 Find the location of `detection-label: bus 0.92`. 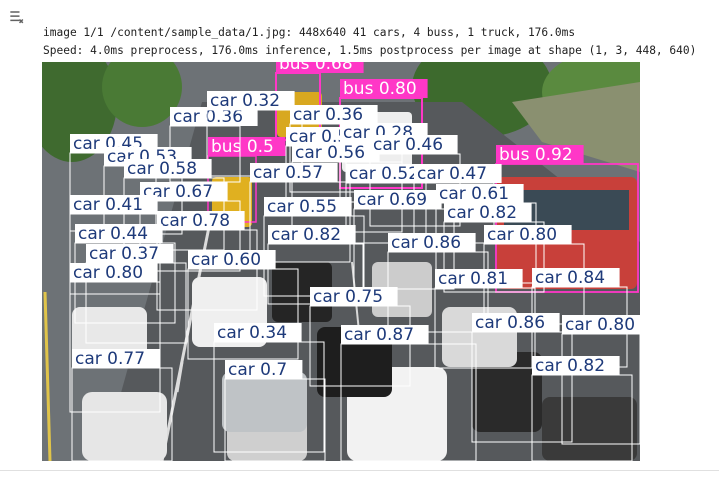

detection-label: bus 0.92 is located at coordinates (536, 155).